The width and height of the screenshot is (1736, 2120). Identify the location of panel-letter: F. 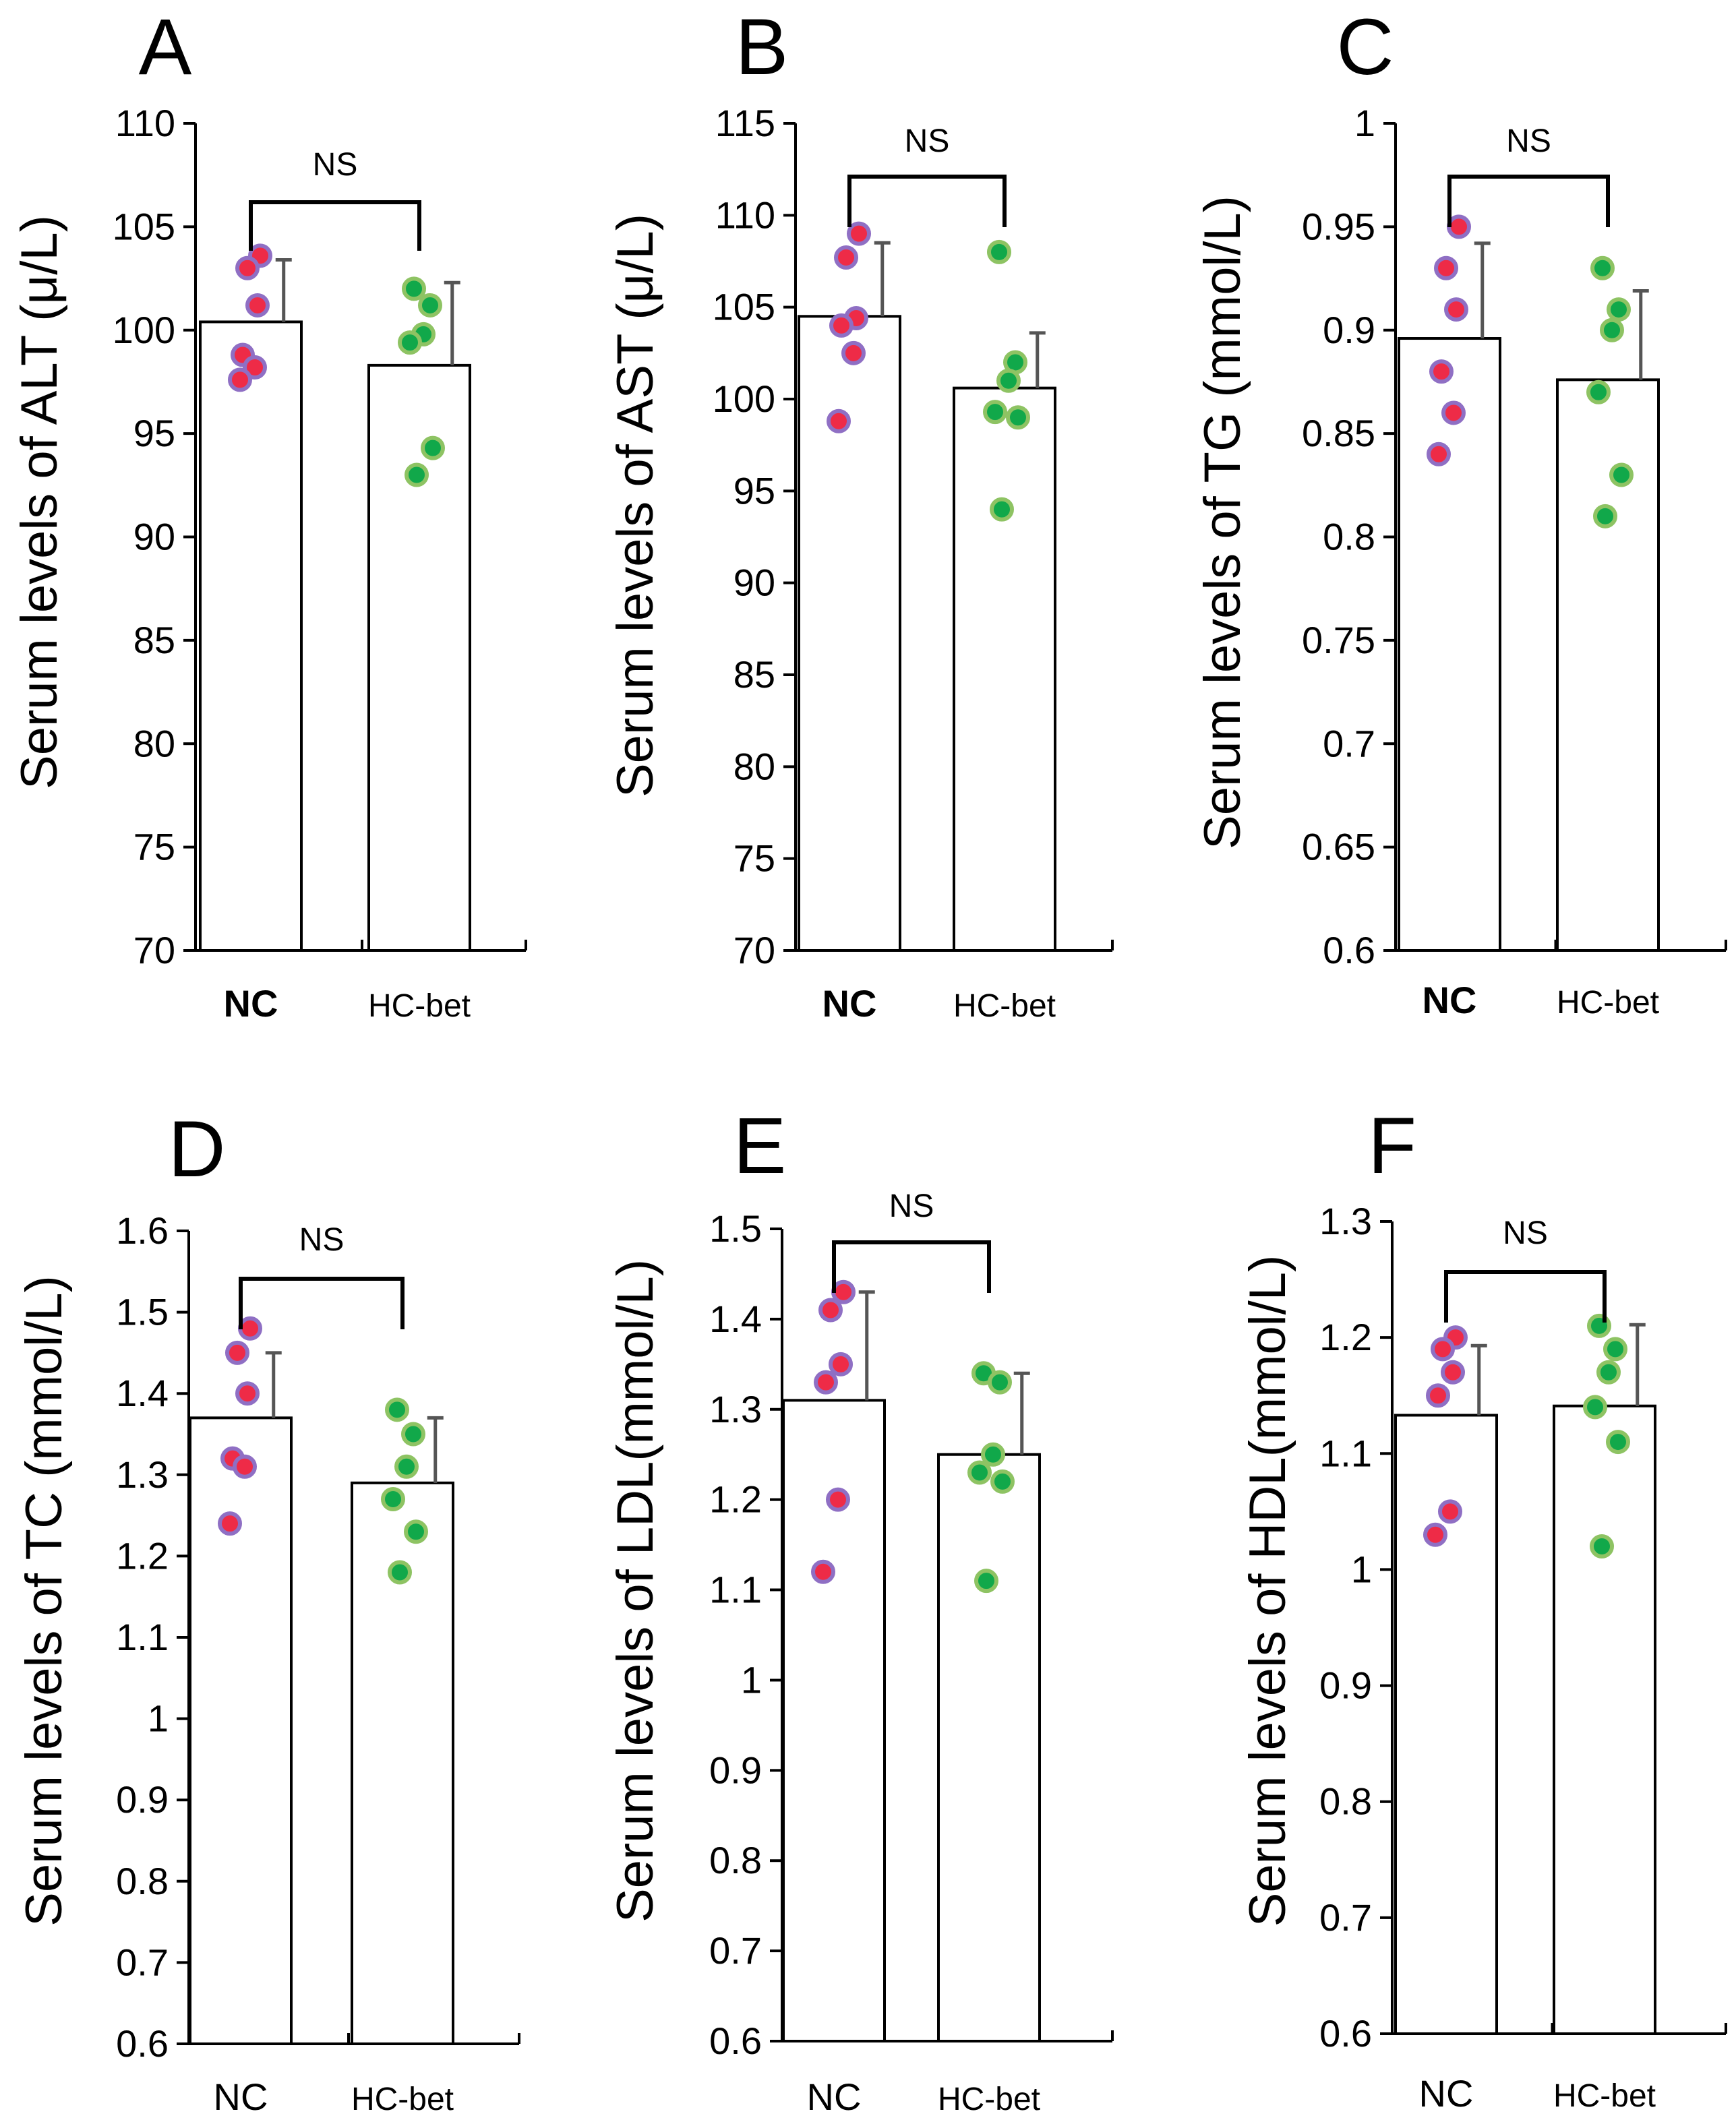
(1392, 1145).